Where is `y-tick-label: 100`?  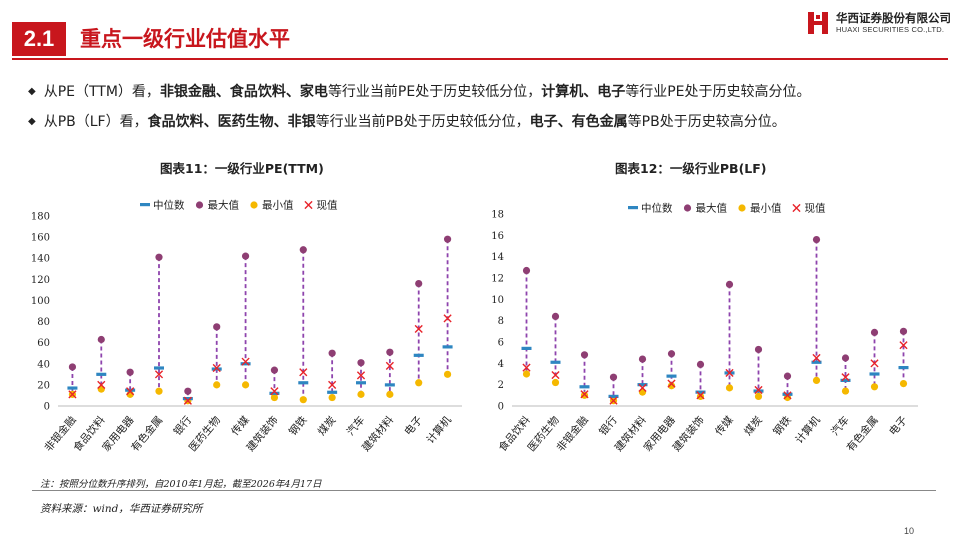
y-tick-label: 100 is located at coordinates (40, 301).